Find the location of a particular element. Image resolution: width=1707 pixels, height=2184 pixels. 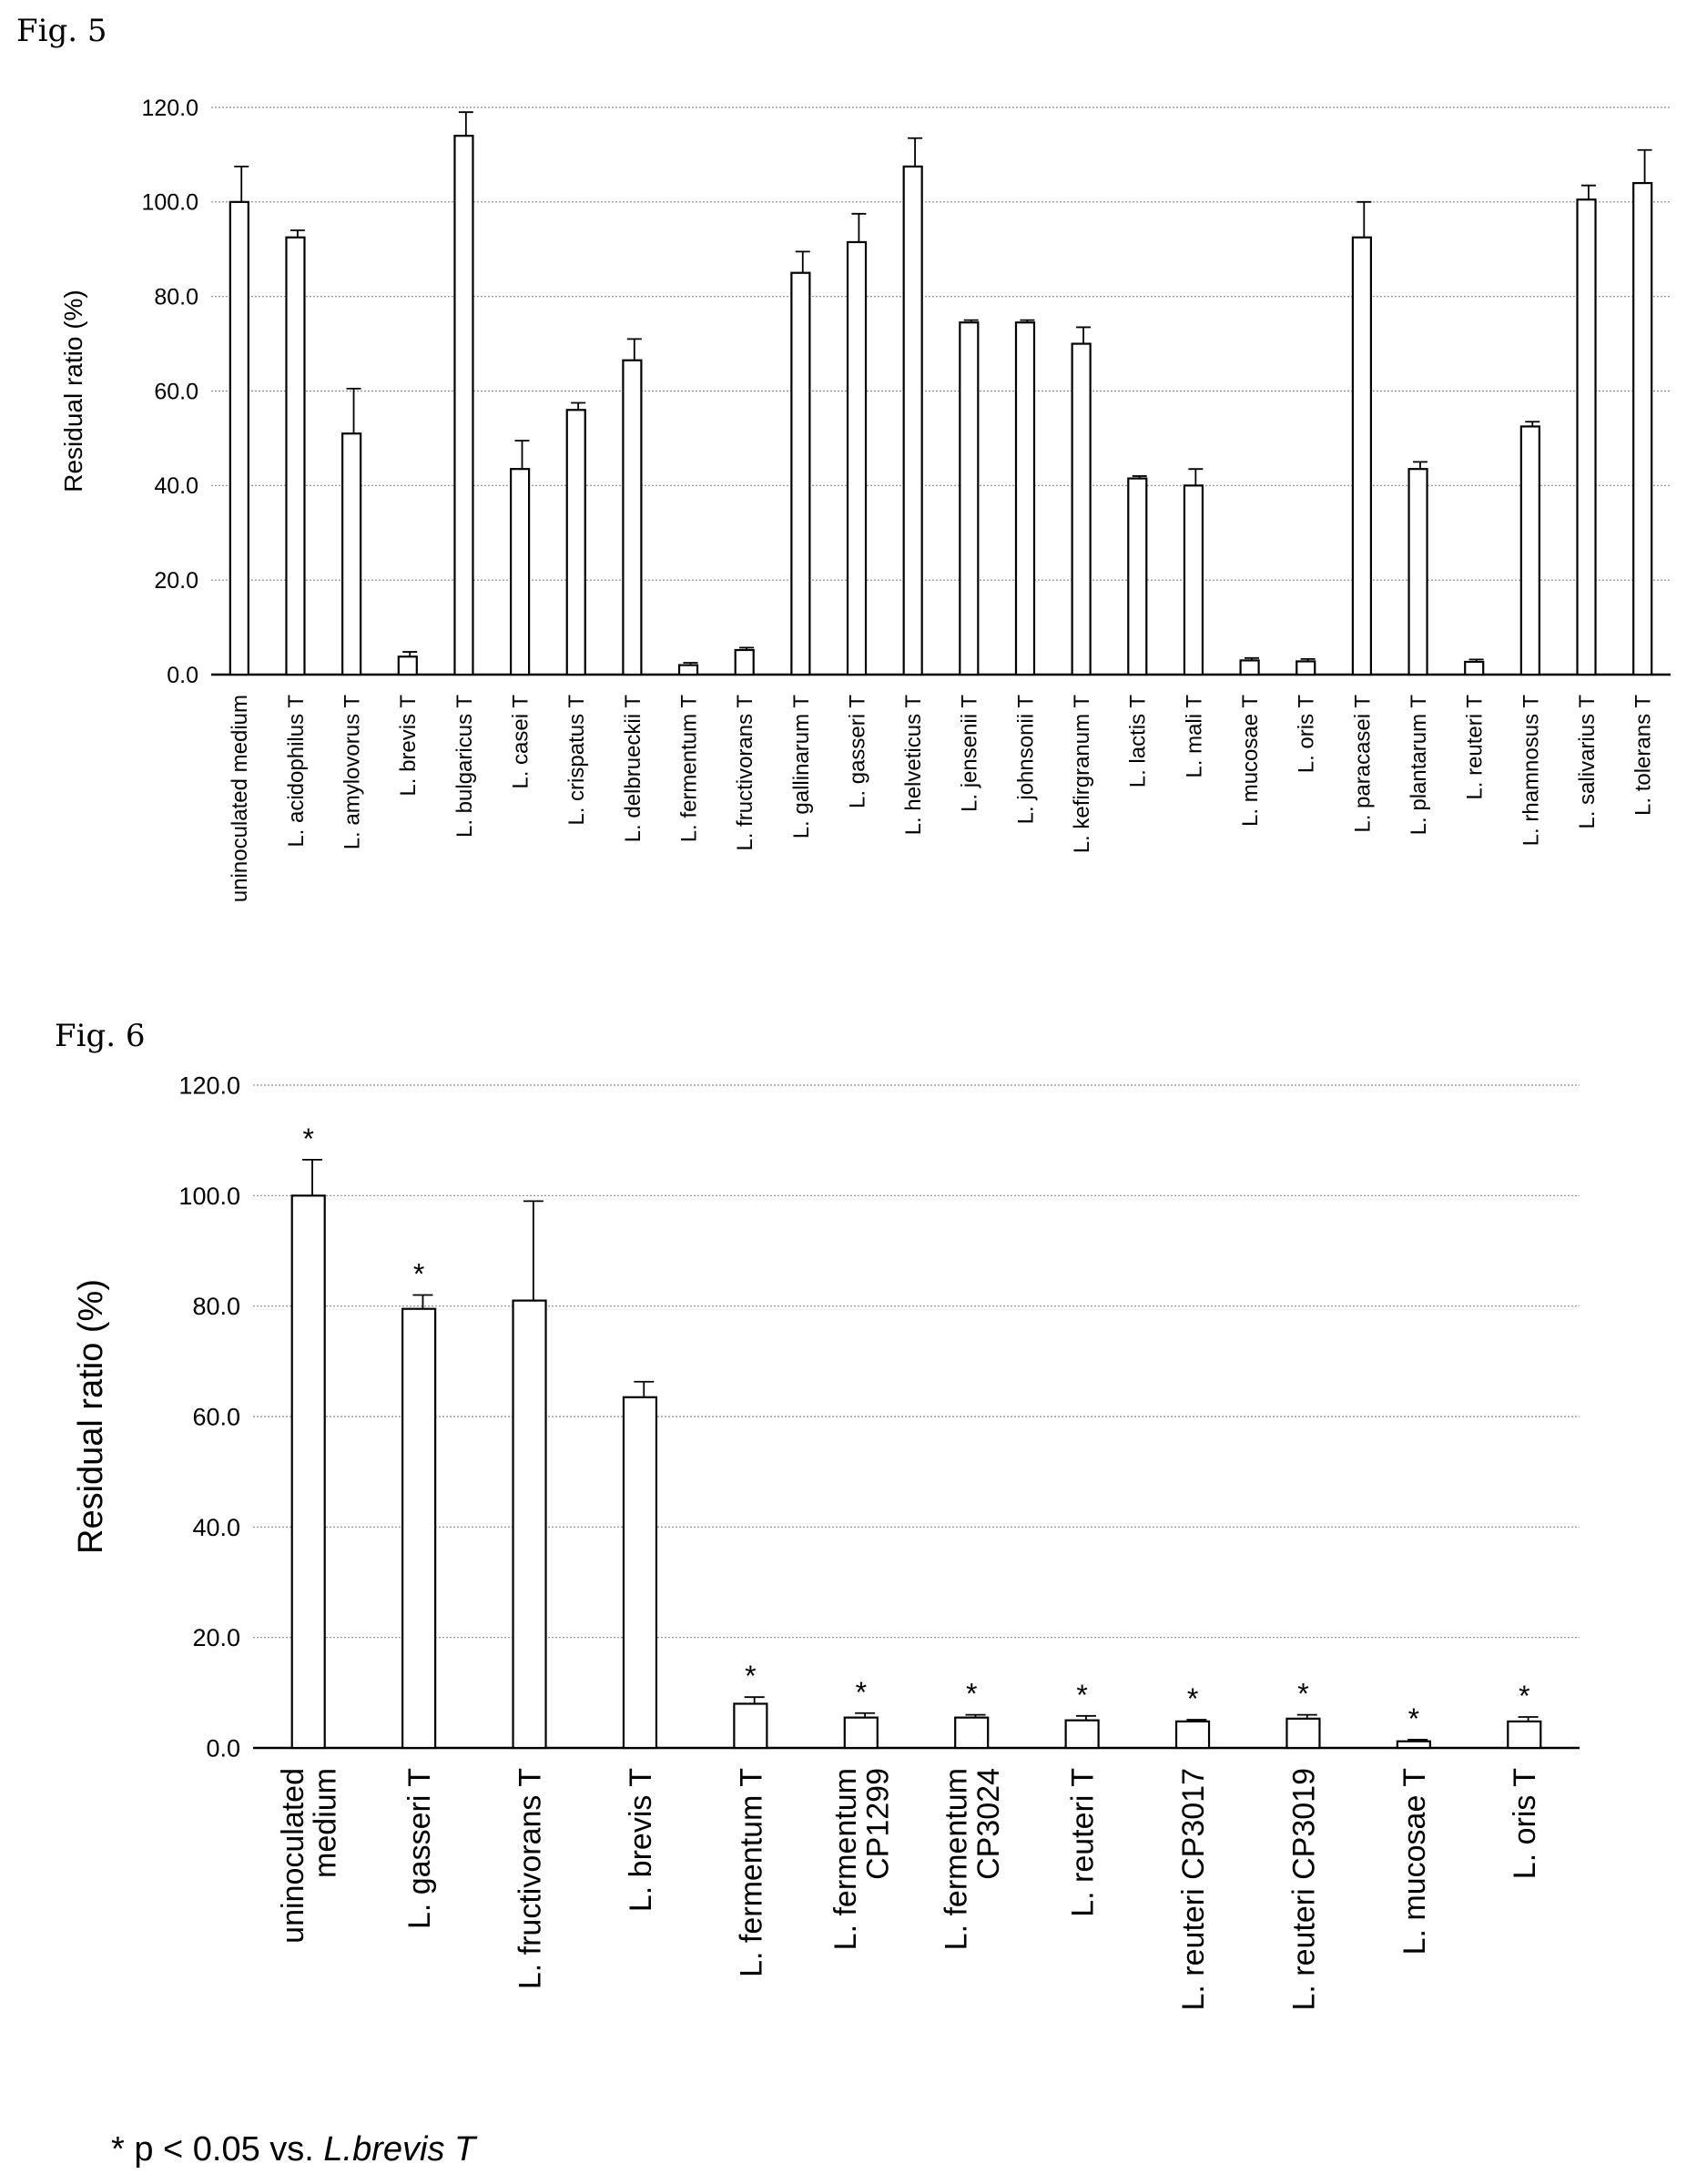

x-category-label-line: L. tolerans T is located at coordinates (1643, 755).